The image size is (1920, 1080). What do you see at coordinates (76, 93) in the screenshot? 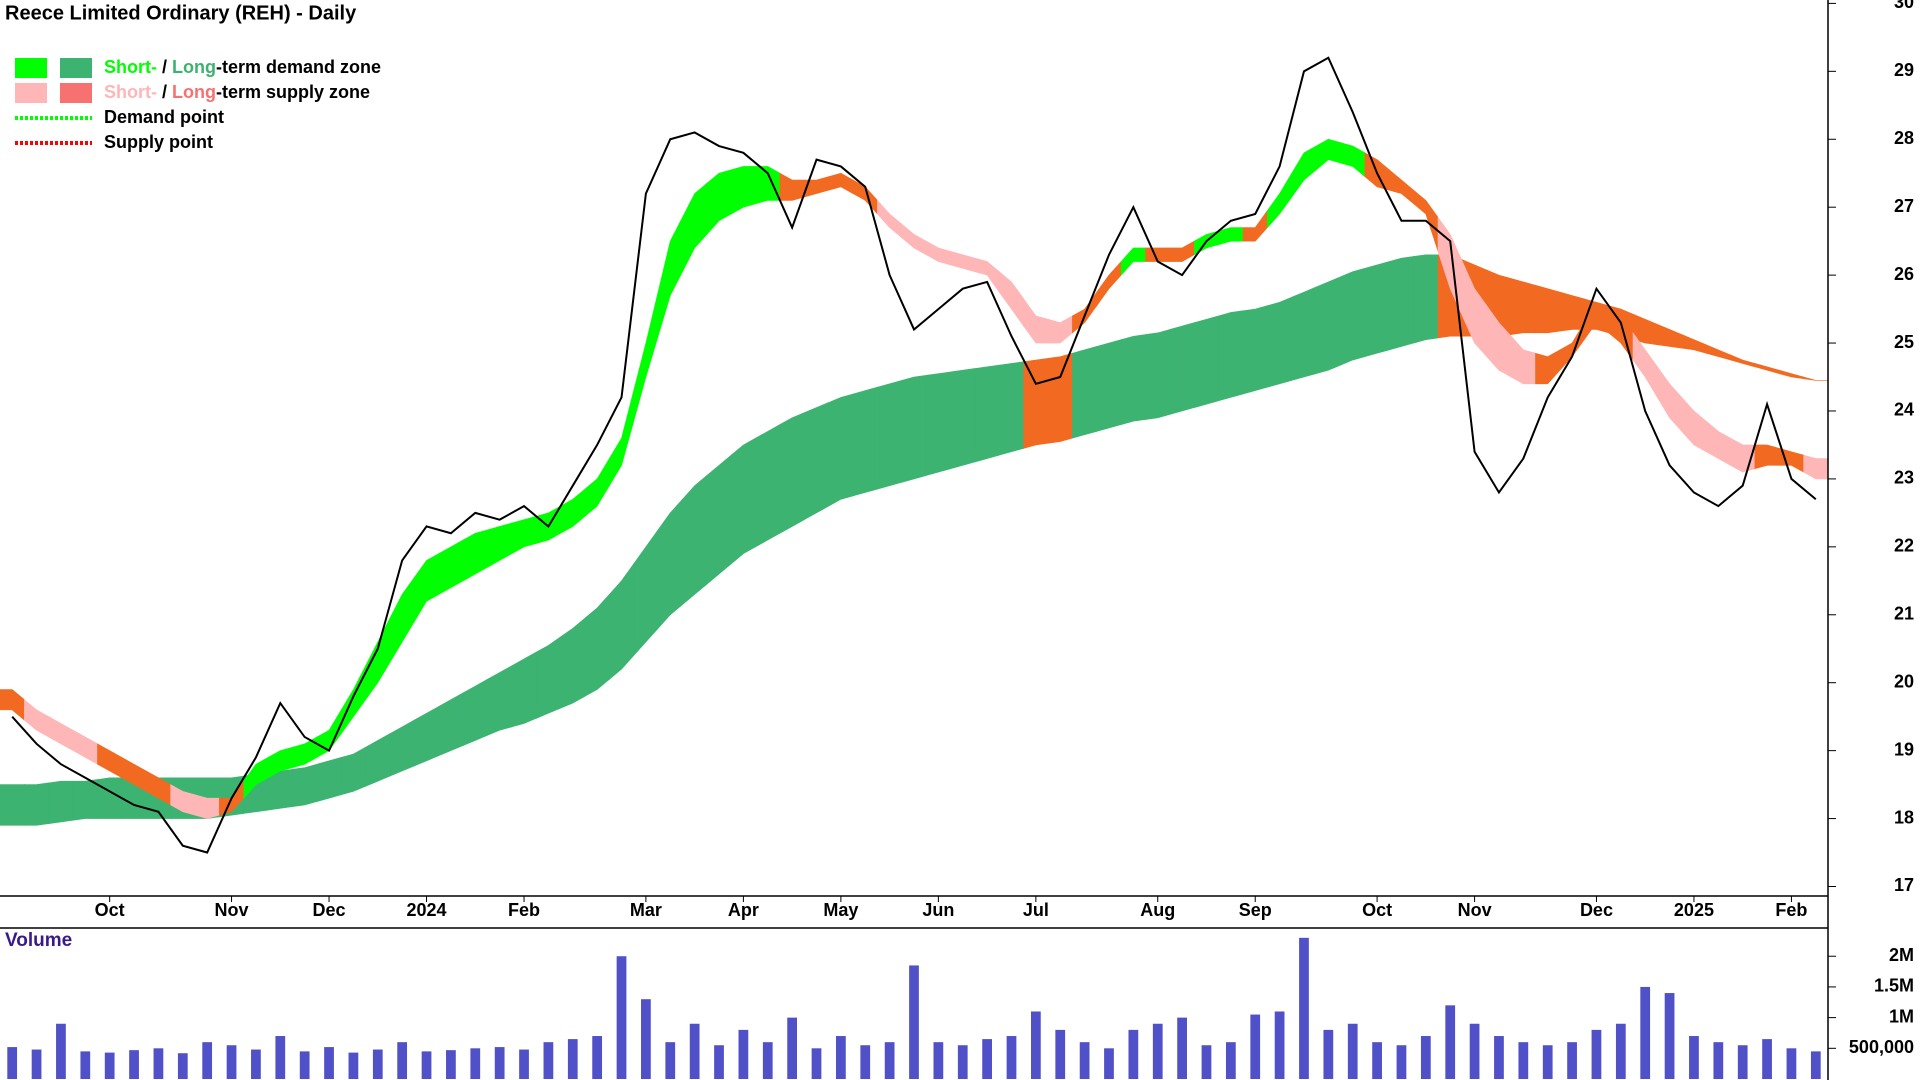
I see `legend-swatch` at bounding box center [76, 93].